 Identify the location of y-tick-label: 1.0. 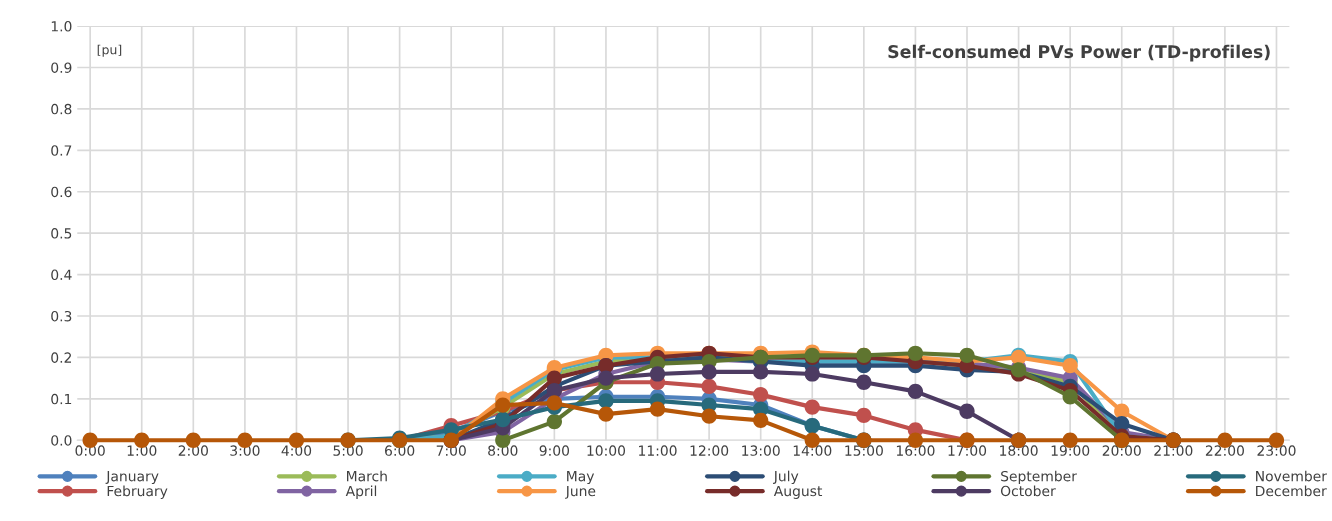
(61, 26).